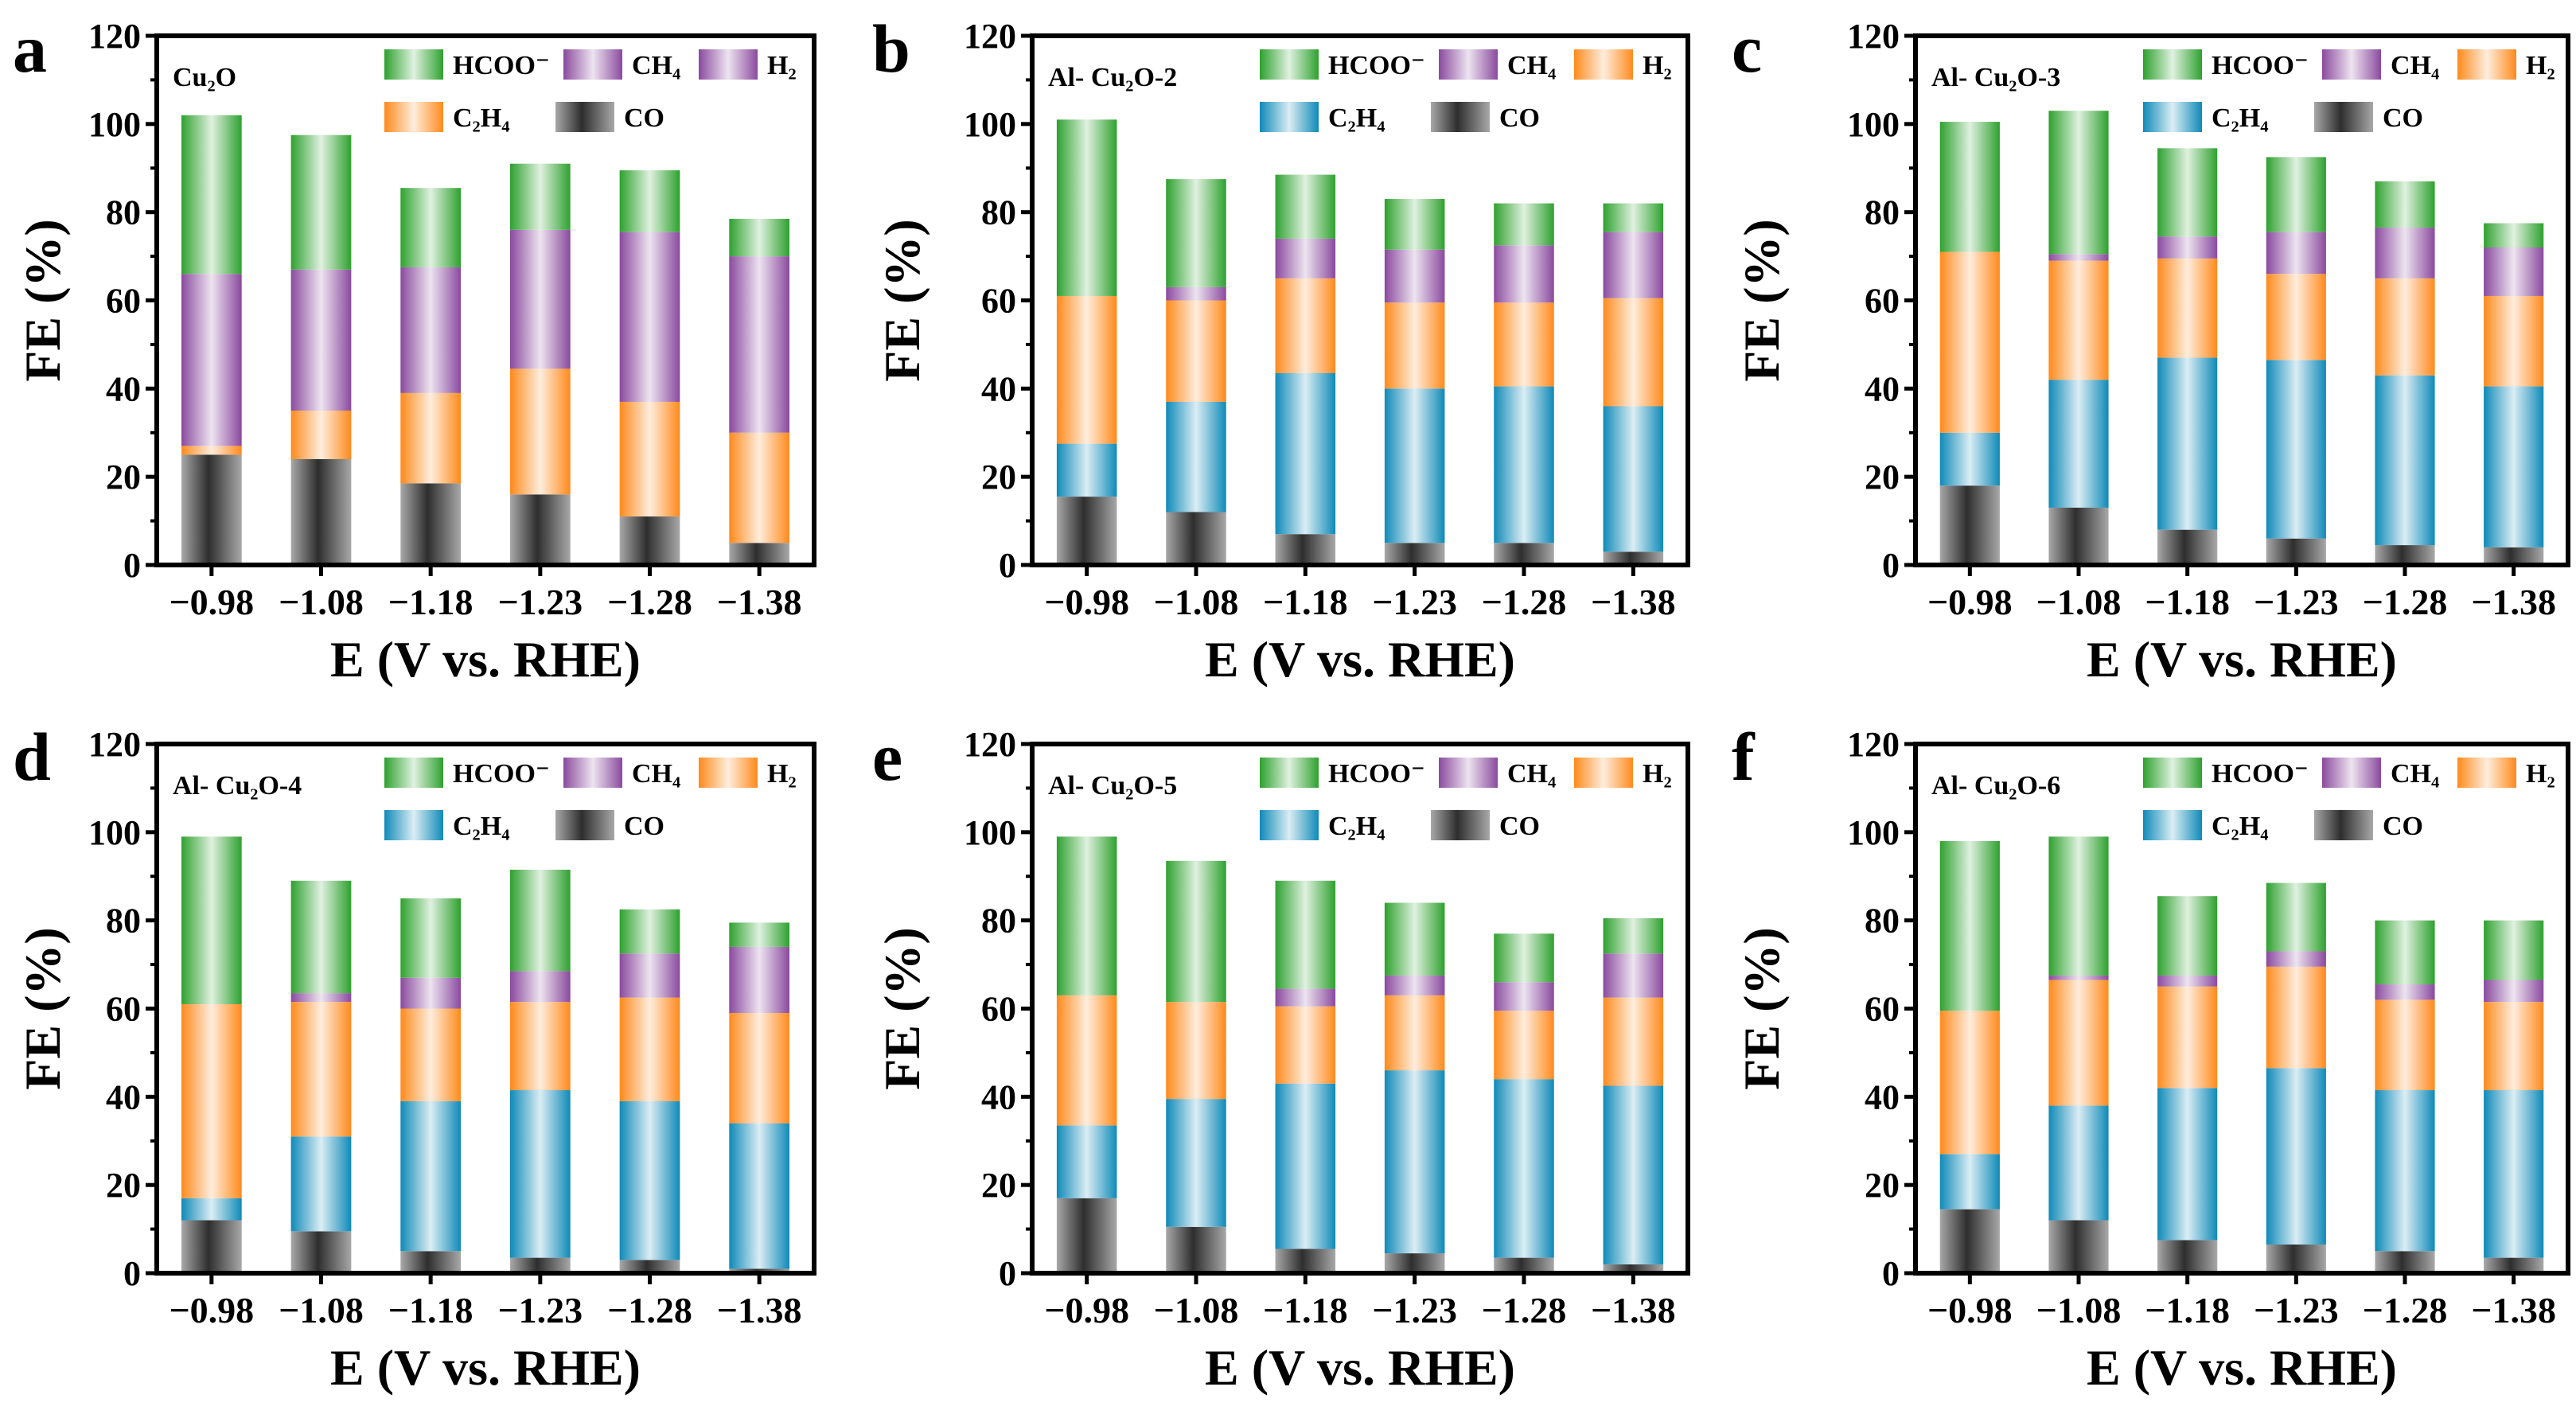 The image size is (2576, 1418). I want to click on sample-label: Al- Cu₂O-6, so click(1995, 786).